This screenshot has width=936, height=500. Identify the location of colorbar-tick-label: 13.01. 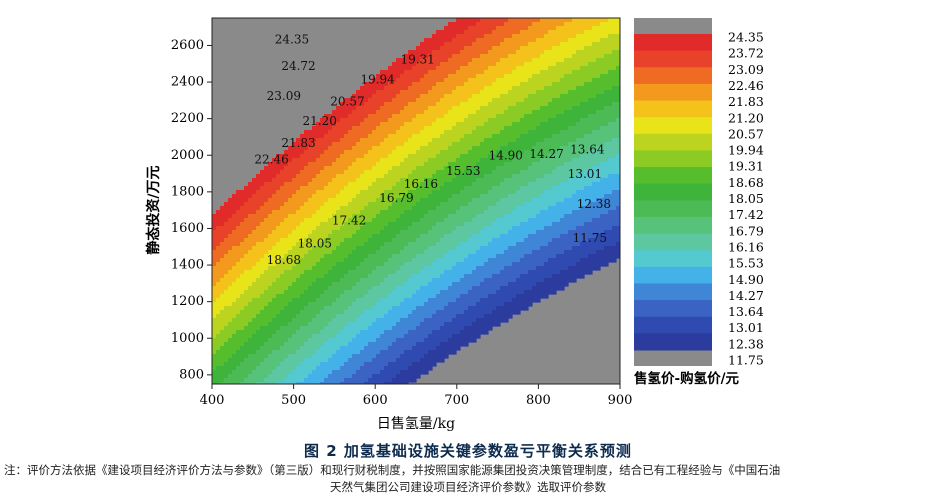
(746, 327).